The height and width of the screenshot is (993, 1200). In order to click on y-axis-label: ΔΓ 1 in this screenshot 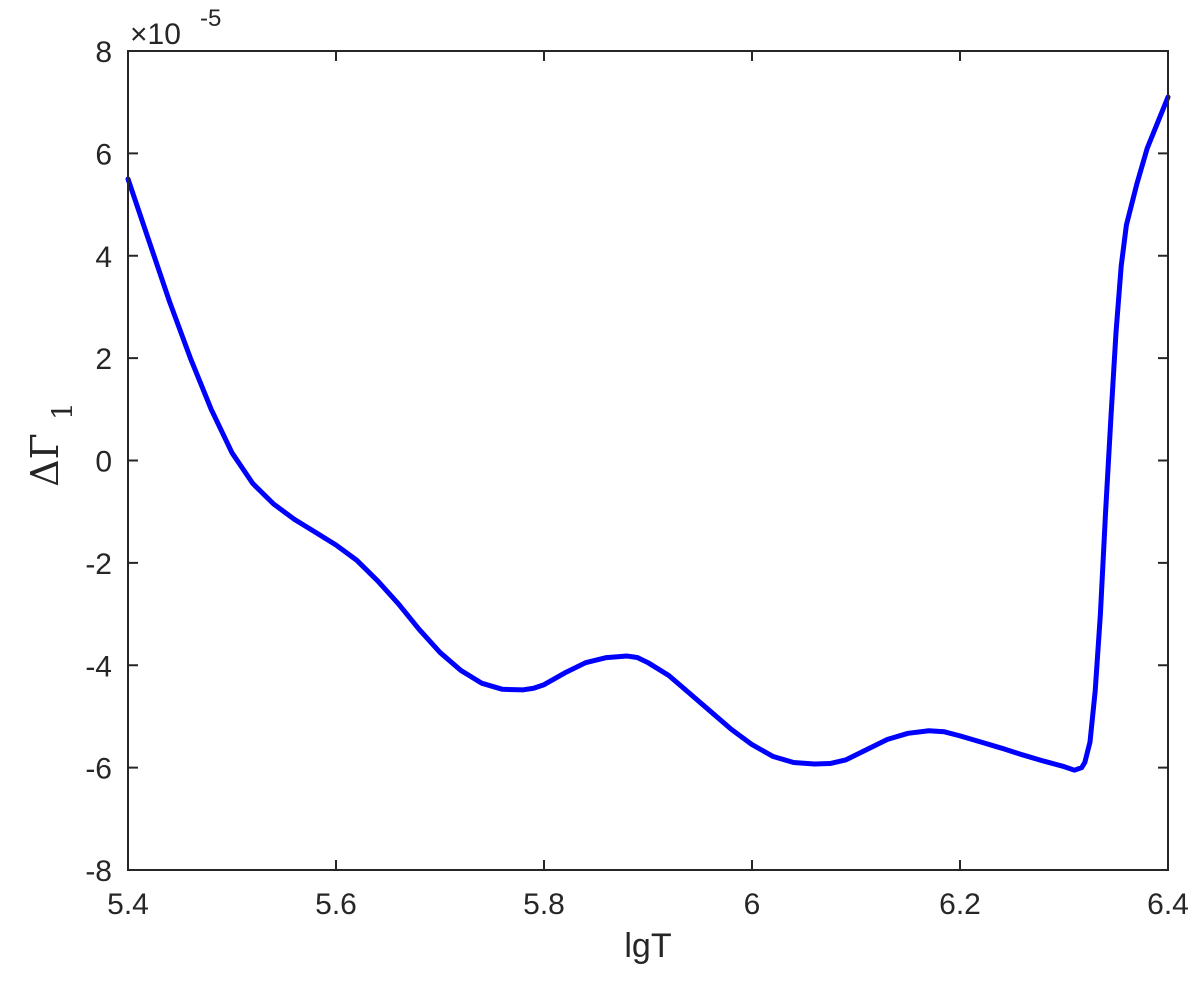, I will do `click(51, 444)`.